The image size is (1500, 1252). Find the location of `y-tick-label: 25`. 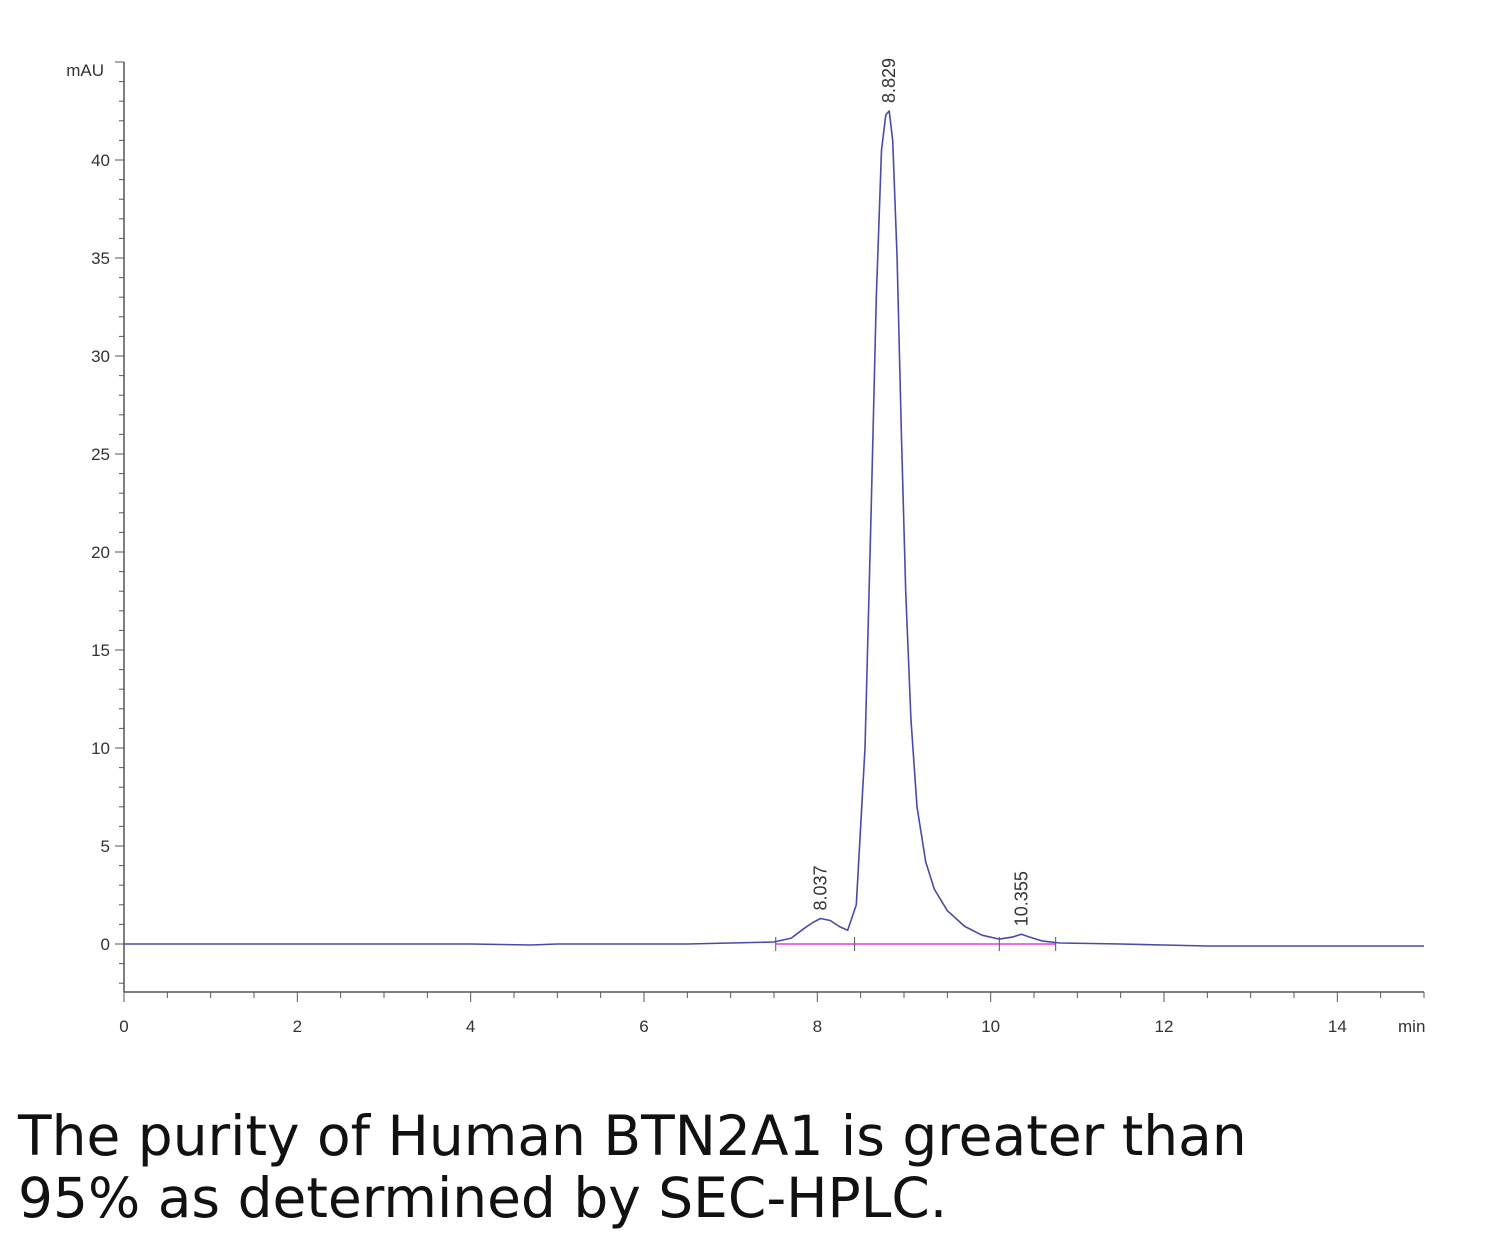

y-tick-label: 25 is located at coordinates (100, 454).